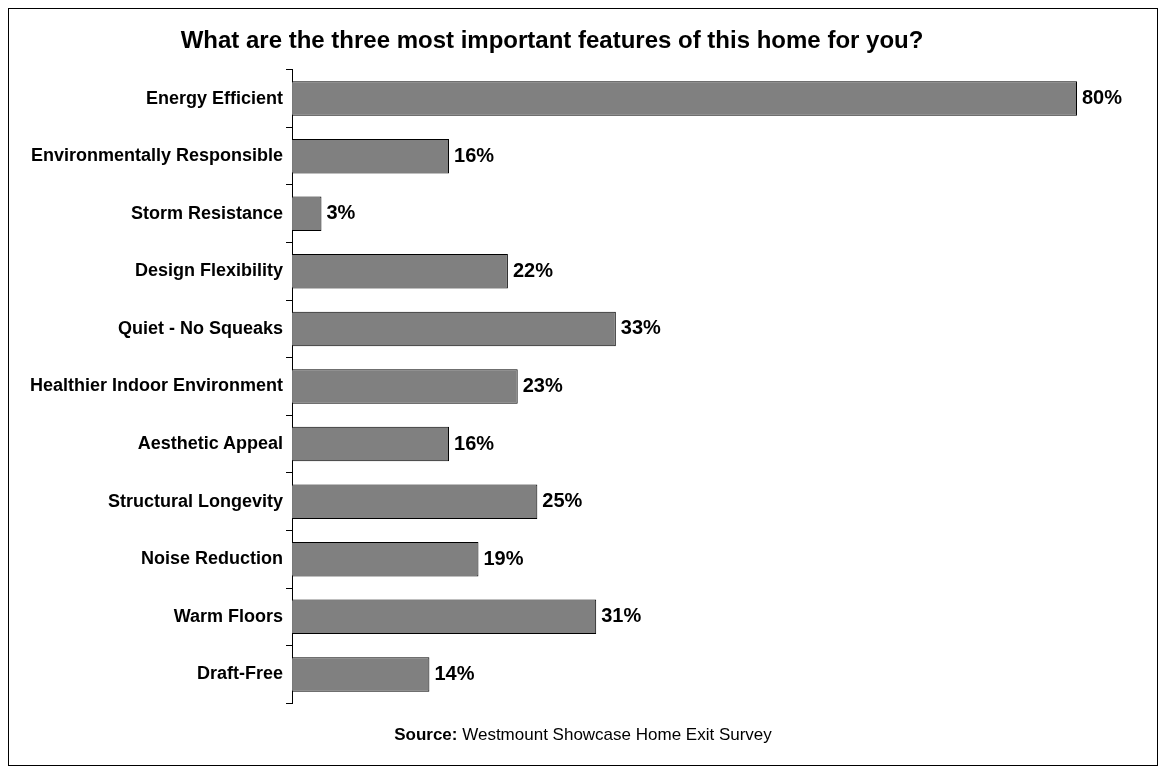 This screenshot has height=778, width=1170. I want to click on data-label: 31%, so click(621, 615).